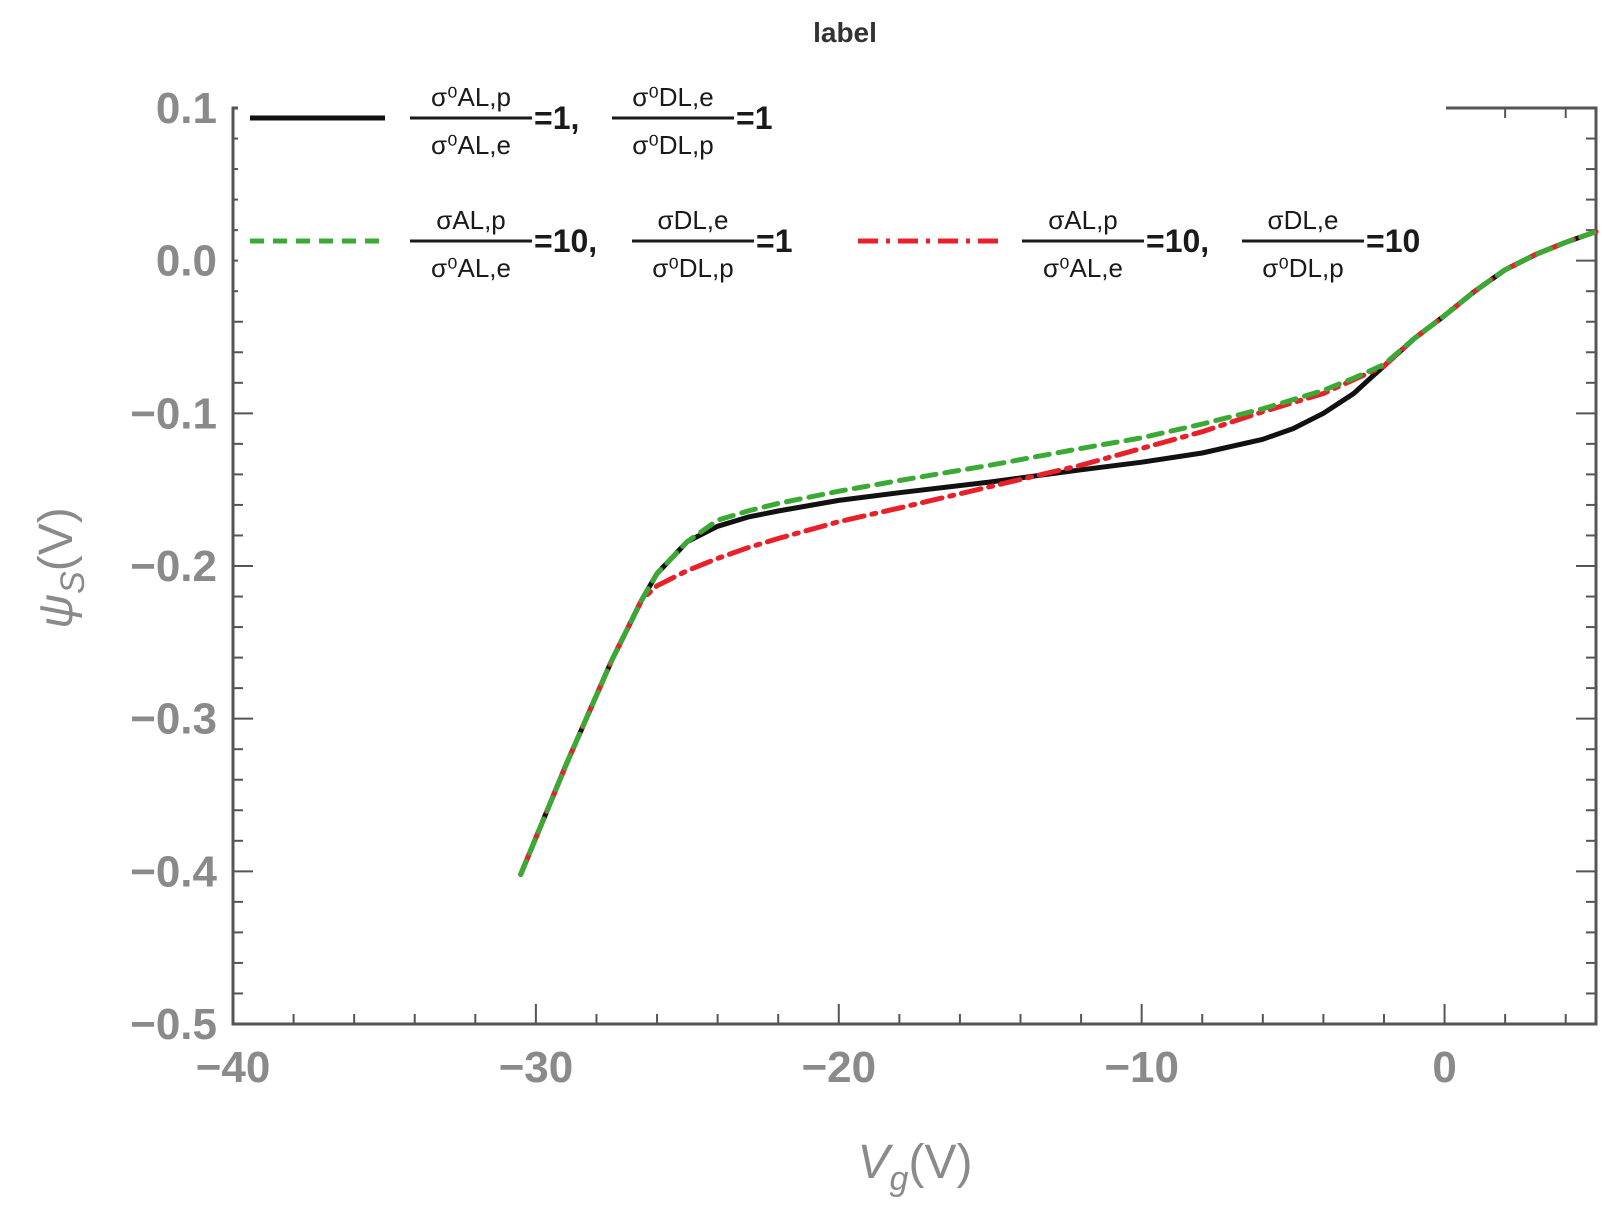 The image size is (1615, 1215). Describe the element at coordinates (1083, 220) in the screenshot. I see `legend-2-ratio-1-numerator: σAL,p` at that location.